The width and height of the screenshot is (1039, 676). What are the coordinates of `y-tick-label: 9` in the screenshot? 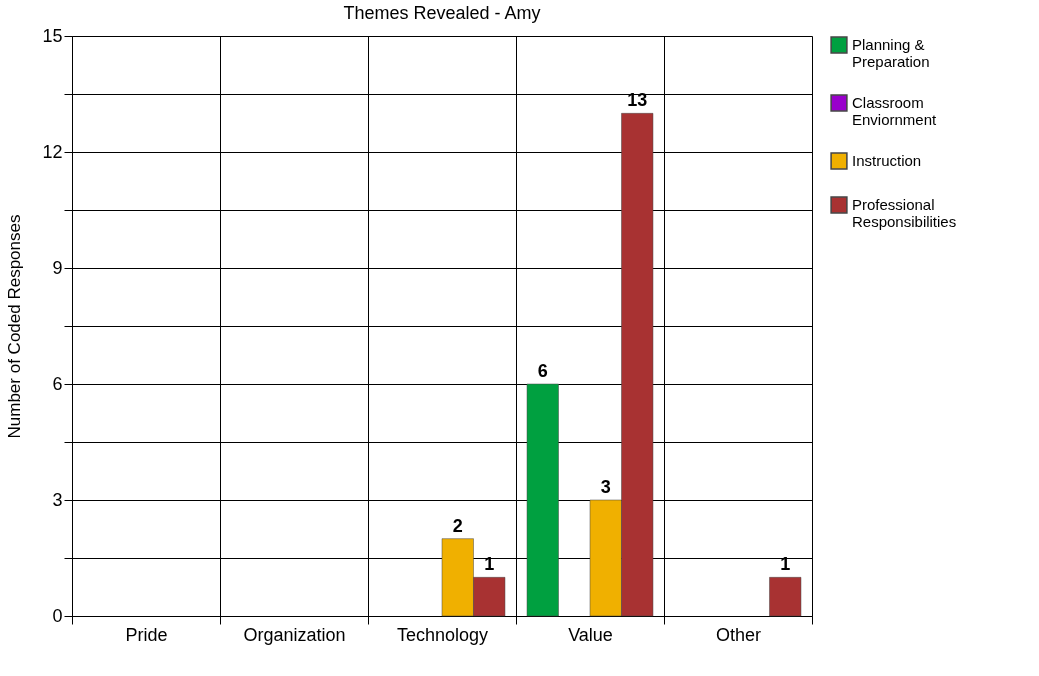 It's located at (57, 267).